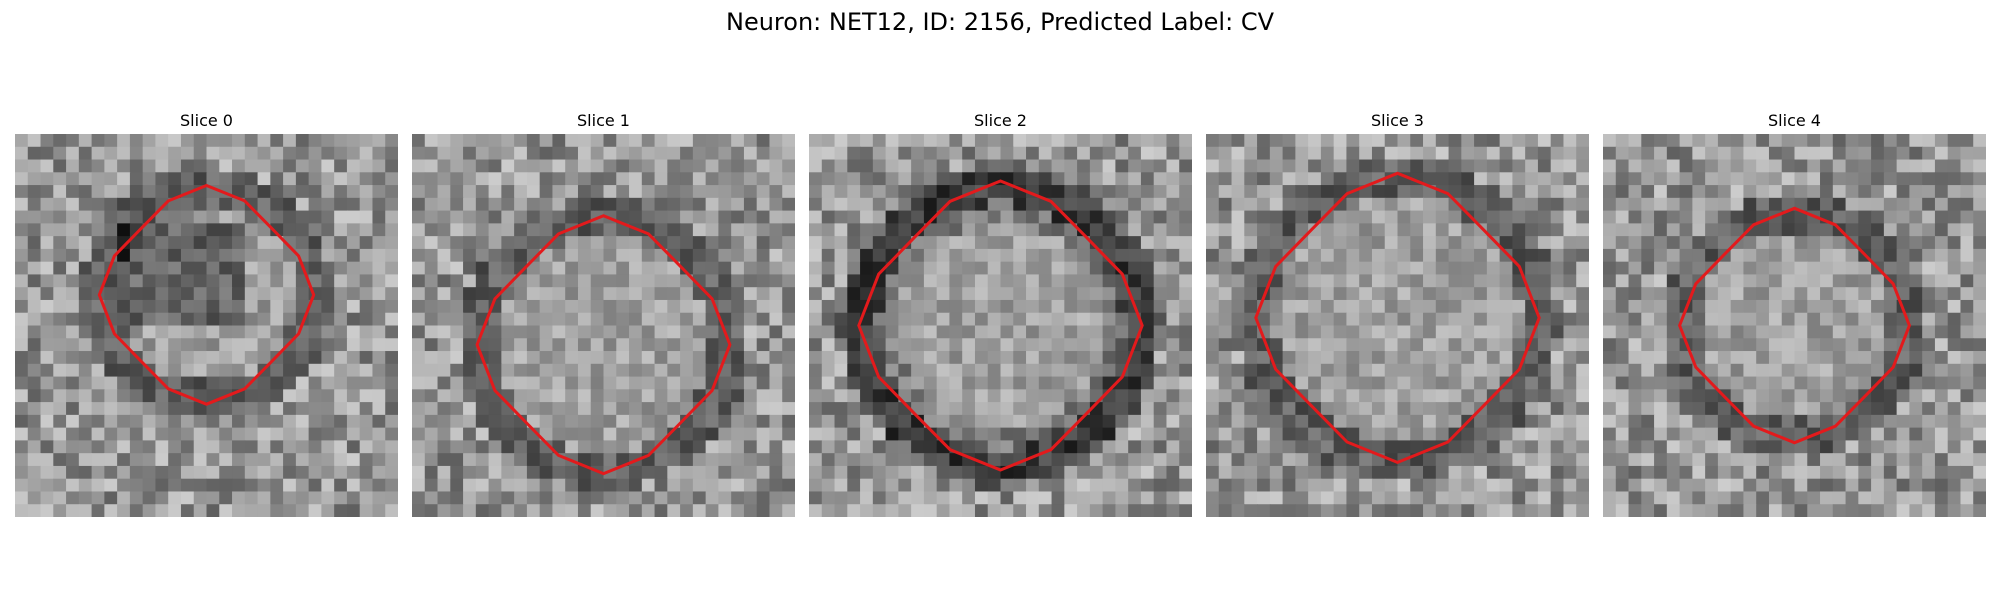  I want to click on slice-panel-2: Slice 2, so click(1000, 312).